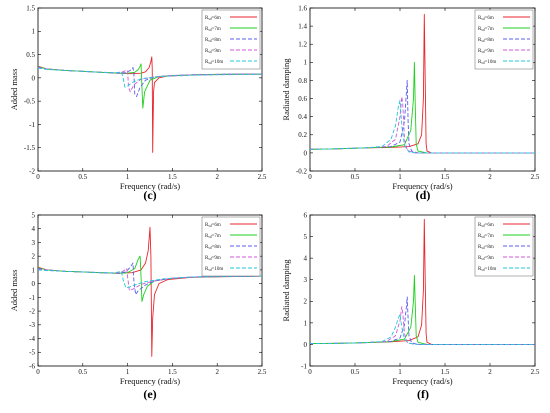 The height and width of the screenshot is (413, 550). Describe the element at coordinates (32, 125) in the screenshot. I see `y-tick-label: -1` at that location.